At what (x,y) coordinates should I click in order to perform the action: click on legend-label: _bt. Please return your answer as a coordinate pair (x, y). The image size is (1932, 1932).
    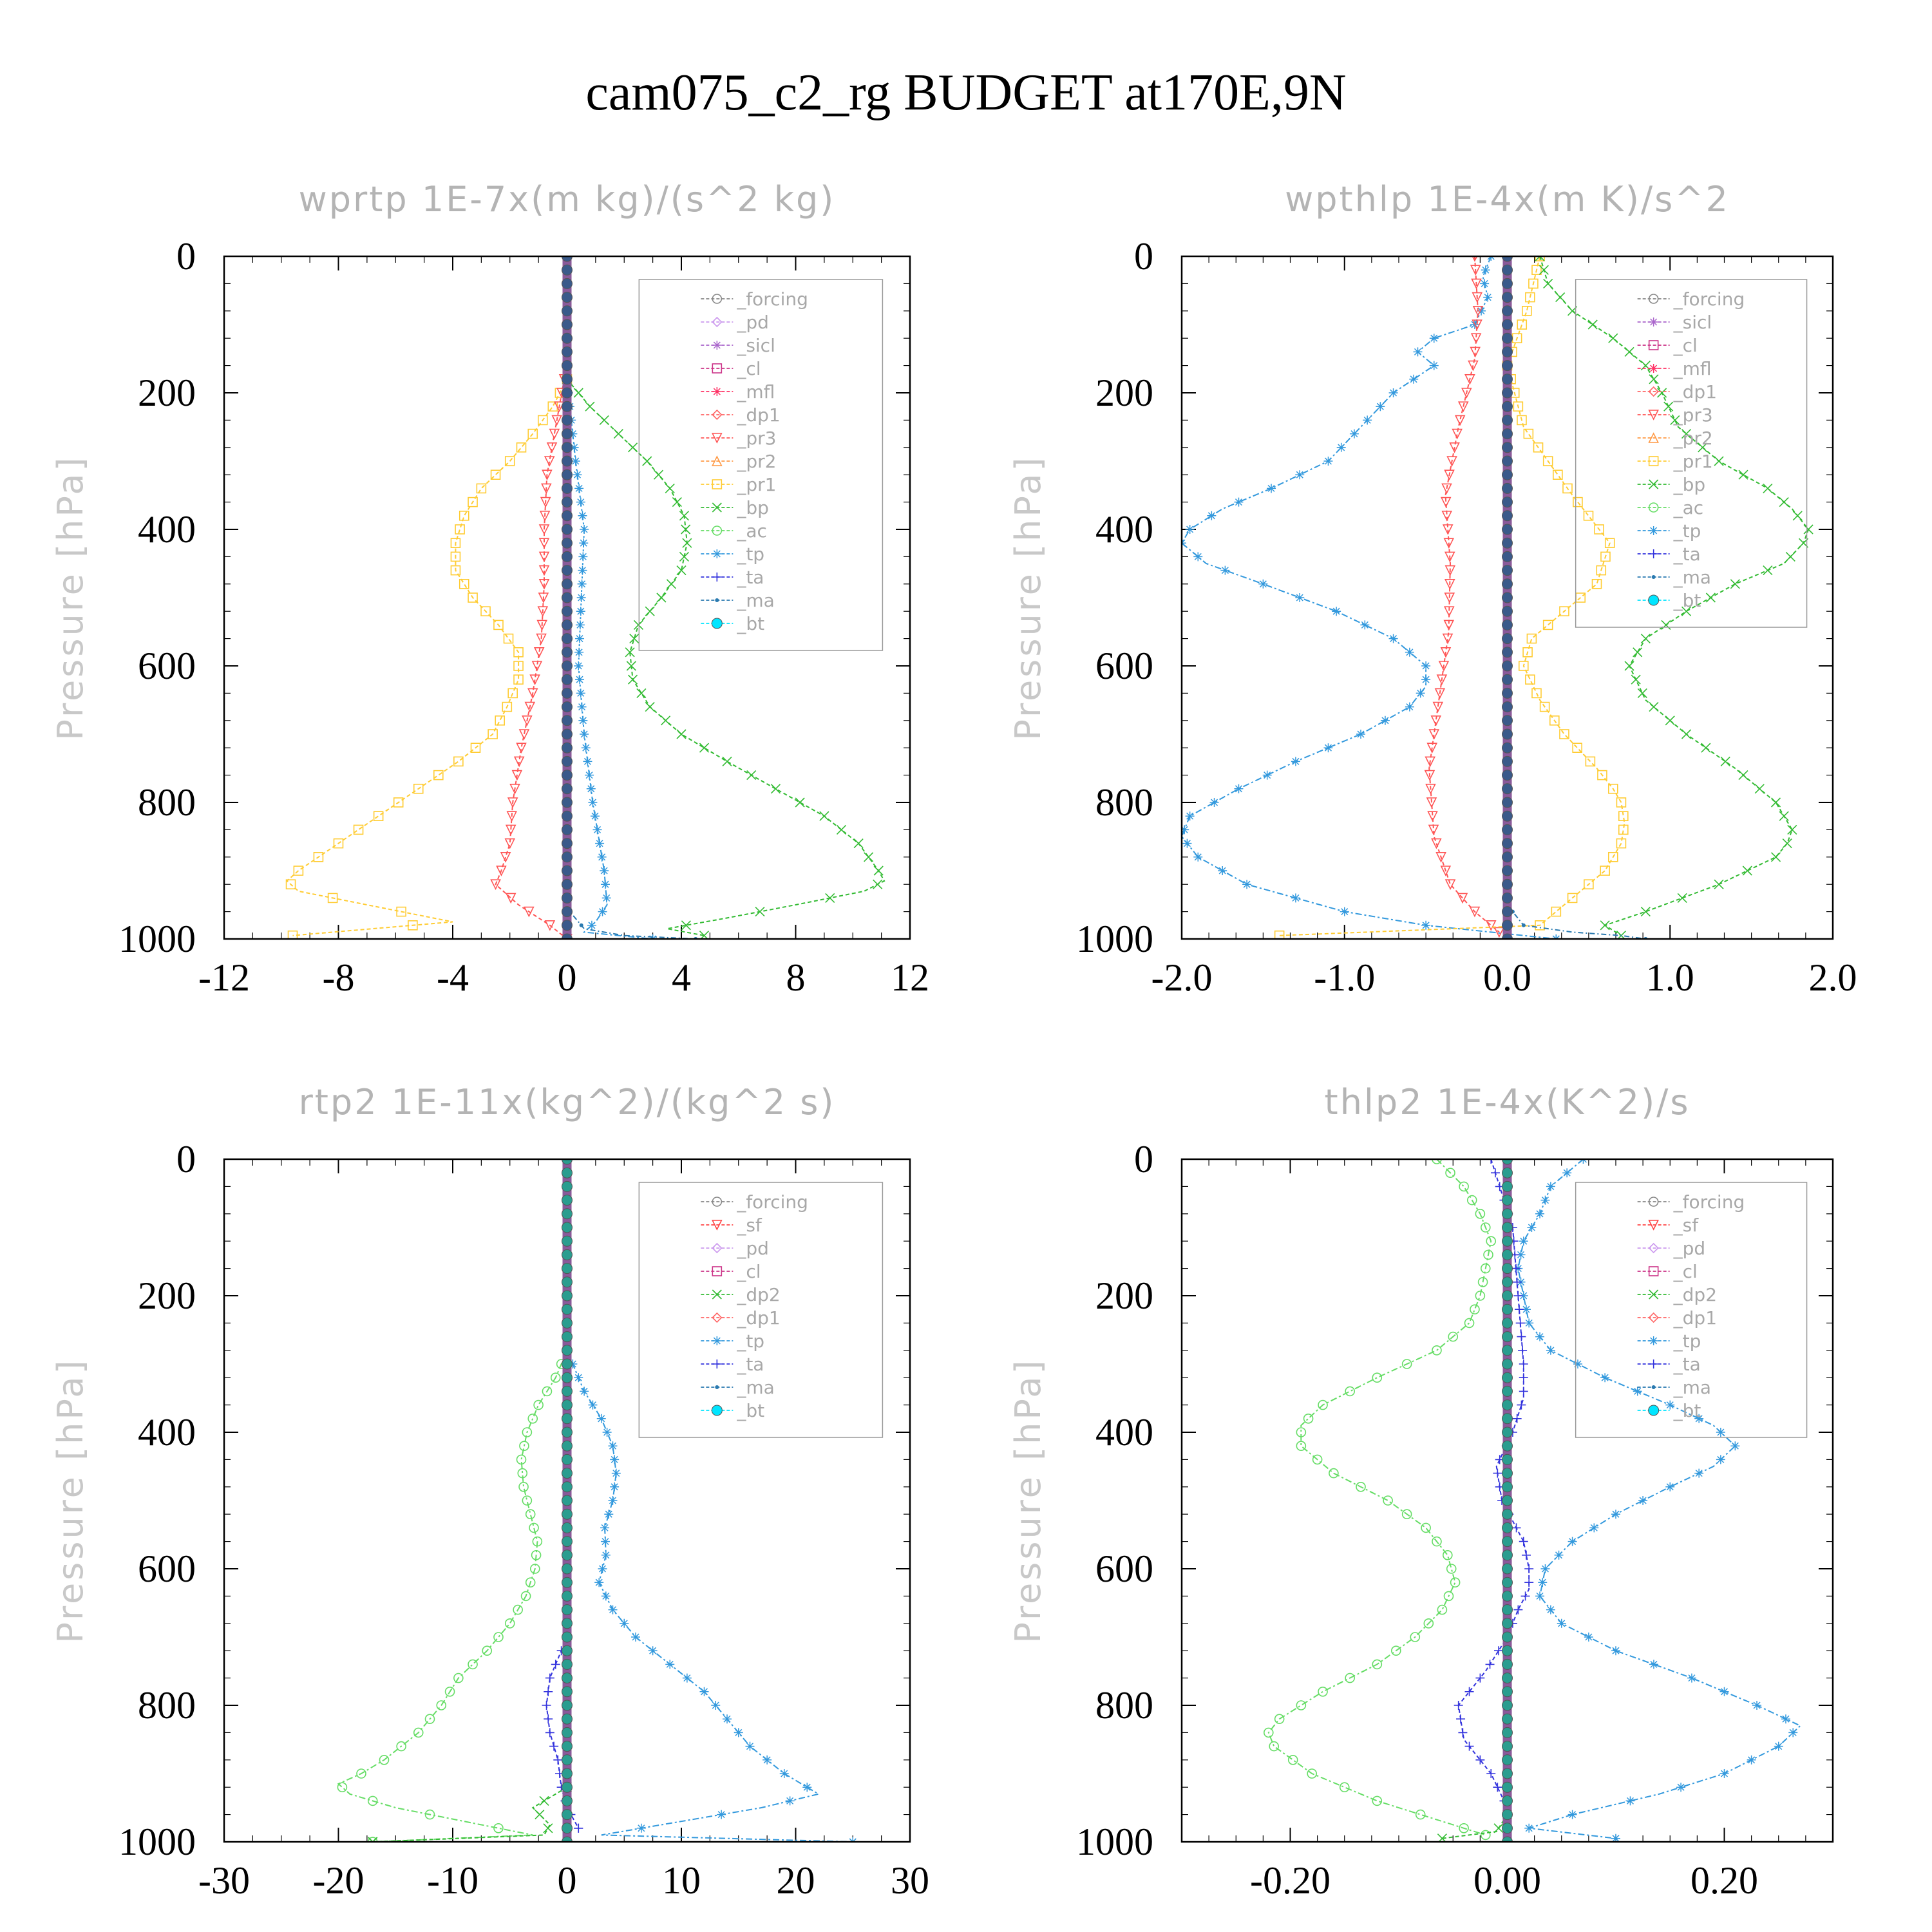
    Looking at the image, I should click on (1687, 601).